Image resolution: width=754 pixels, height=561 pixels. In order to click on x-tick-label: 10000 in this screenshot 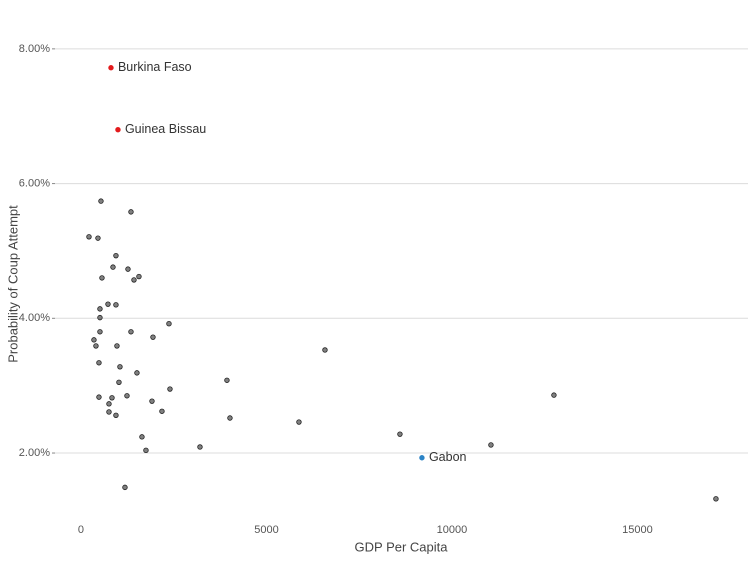, I will do `click(452, 530)`.